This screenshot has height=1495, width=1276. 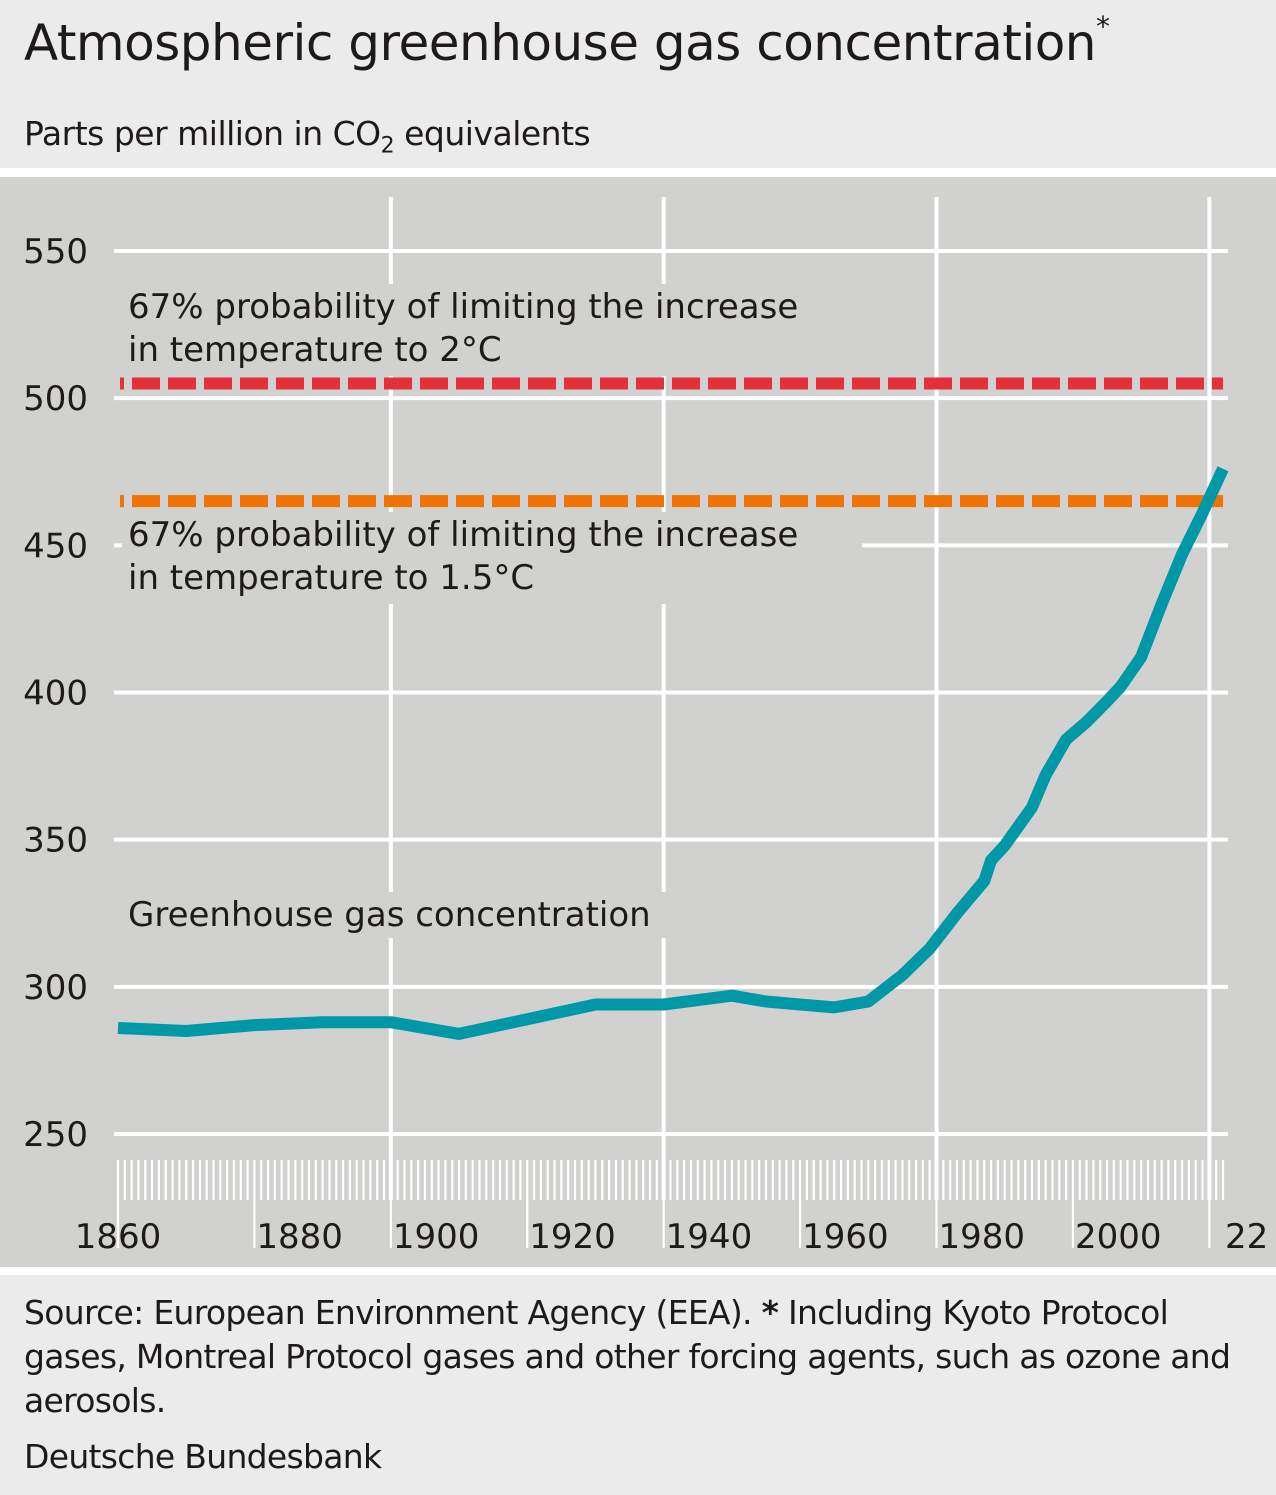 What do you see at coordinates (55, 252) in the screenshot?
I see `y-tick-label: 550` at bounding box center [55, 252].